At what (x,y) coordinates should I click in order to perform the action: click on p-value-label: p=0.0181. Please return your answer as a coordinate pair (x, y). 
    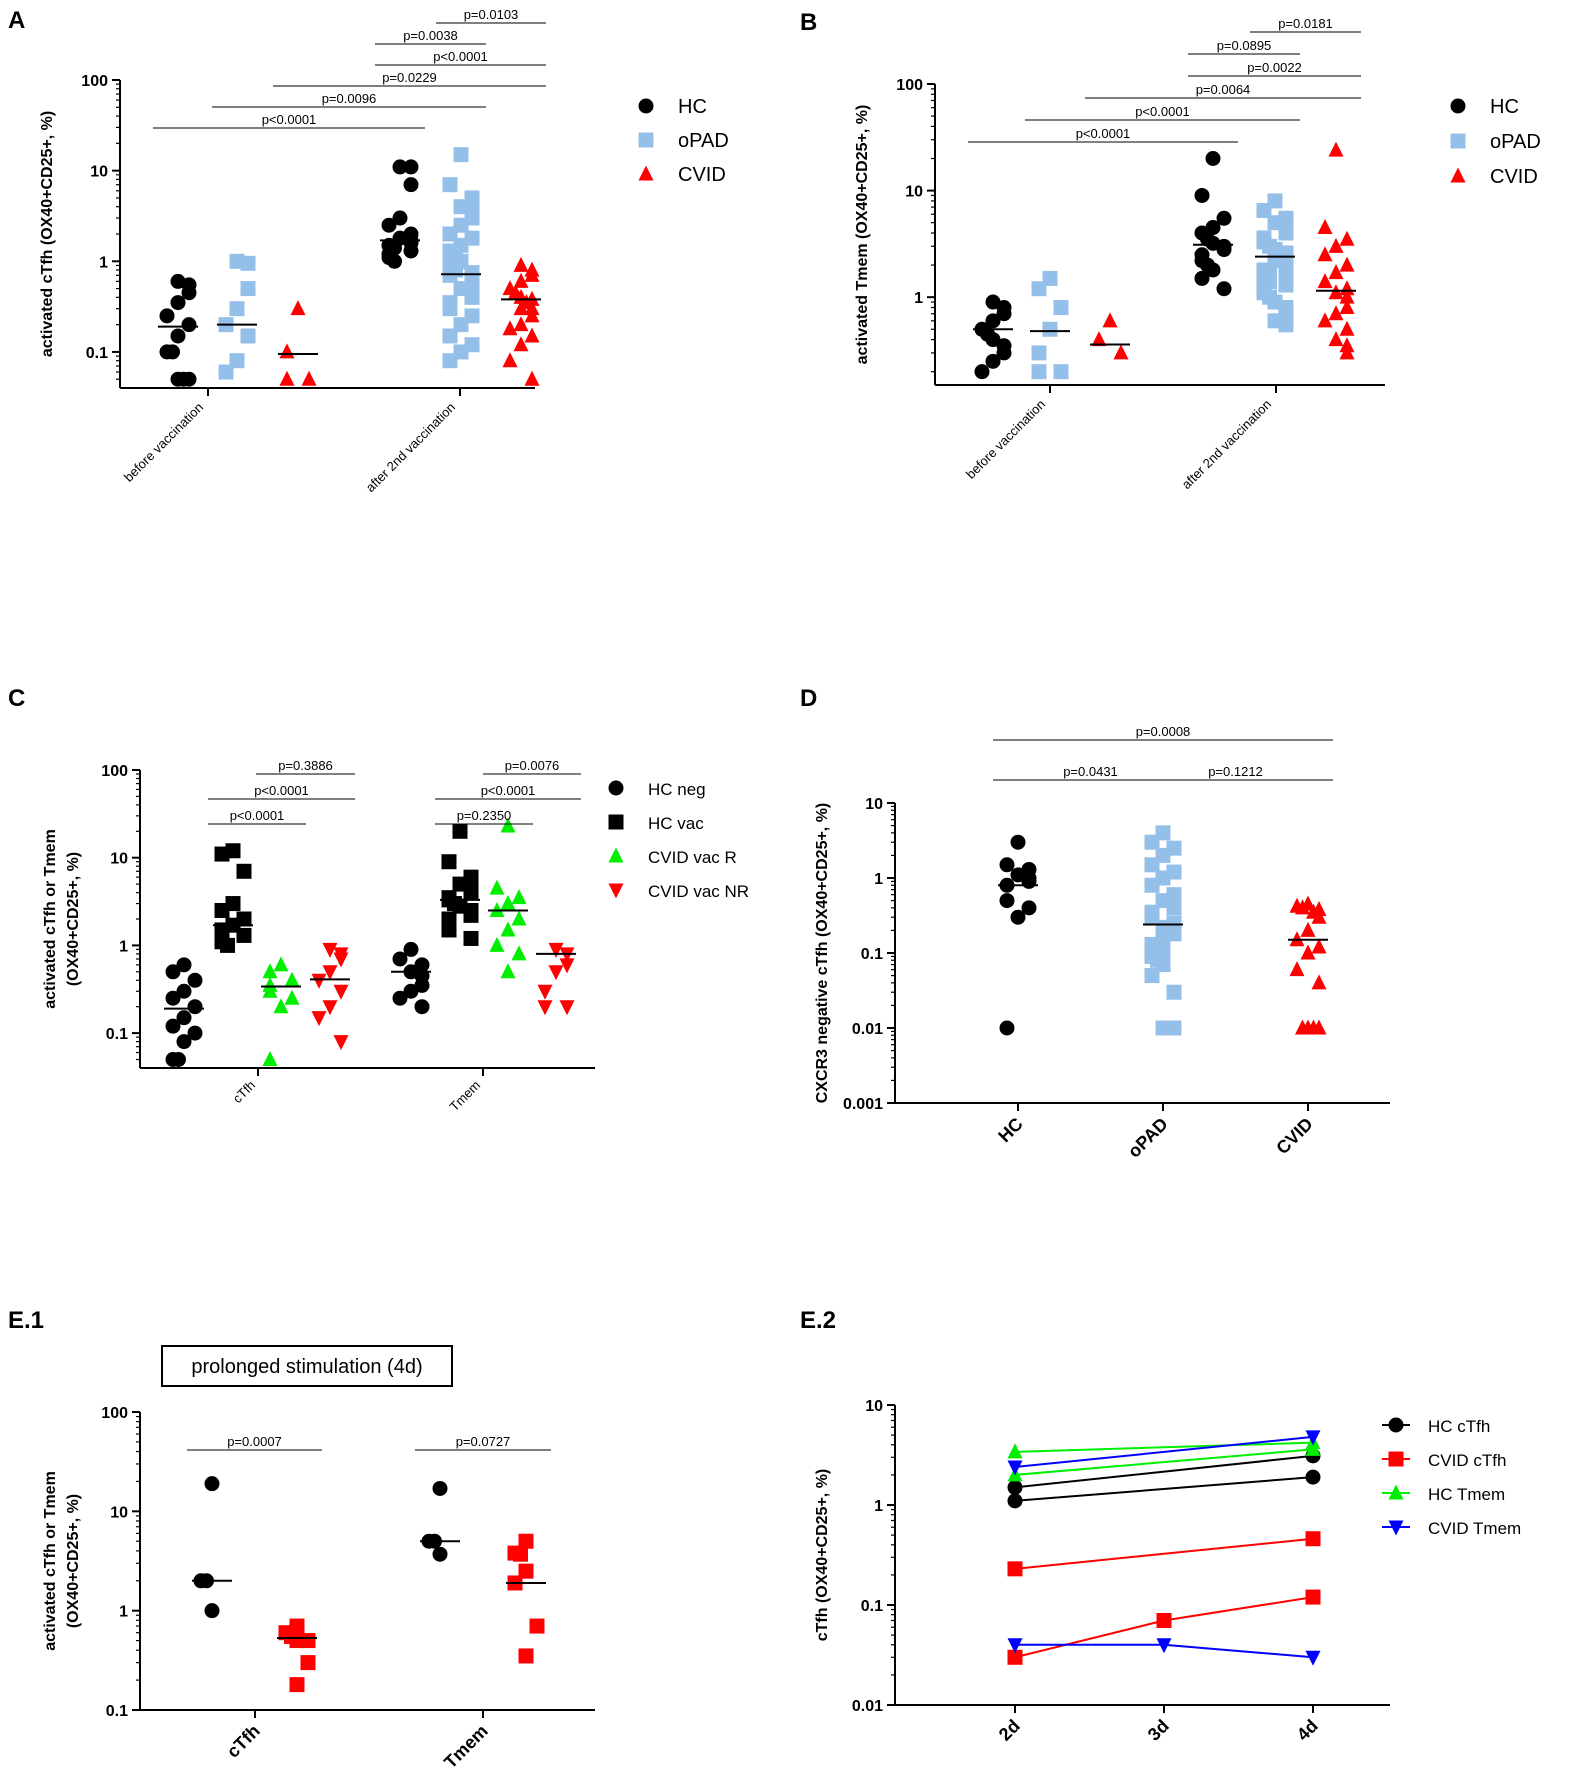
    Looking at the image, I should click on (1305, 23).